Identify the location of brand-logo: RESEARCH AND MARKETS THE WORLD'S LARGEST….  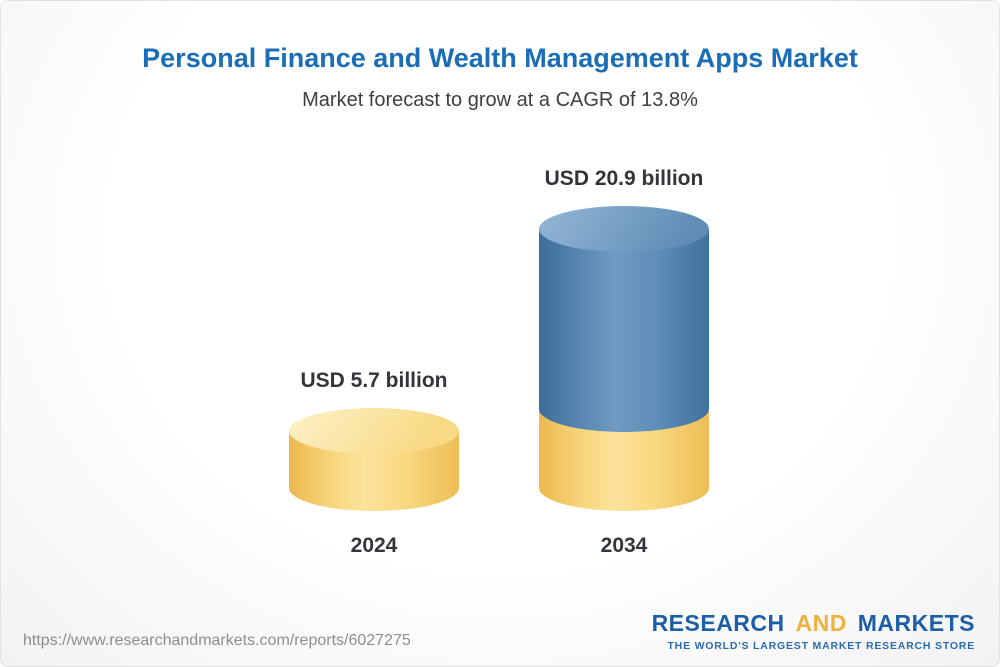
(813, 631).